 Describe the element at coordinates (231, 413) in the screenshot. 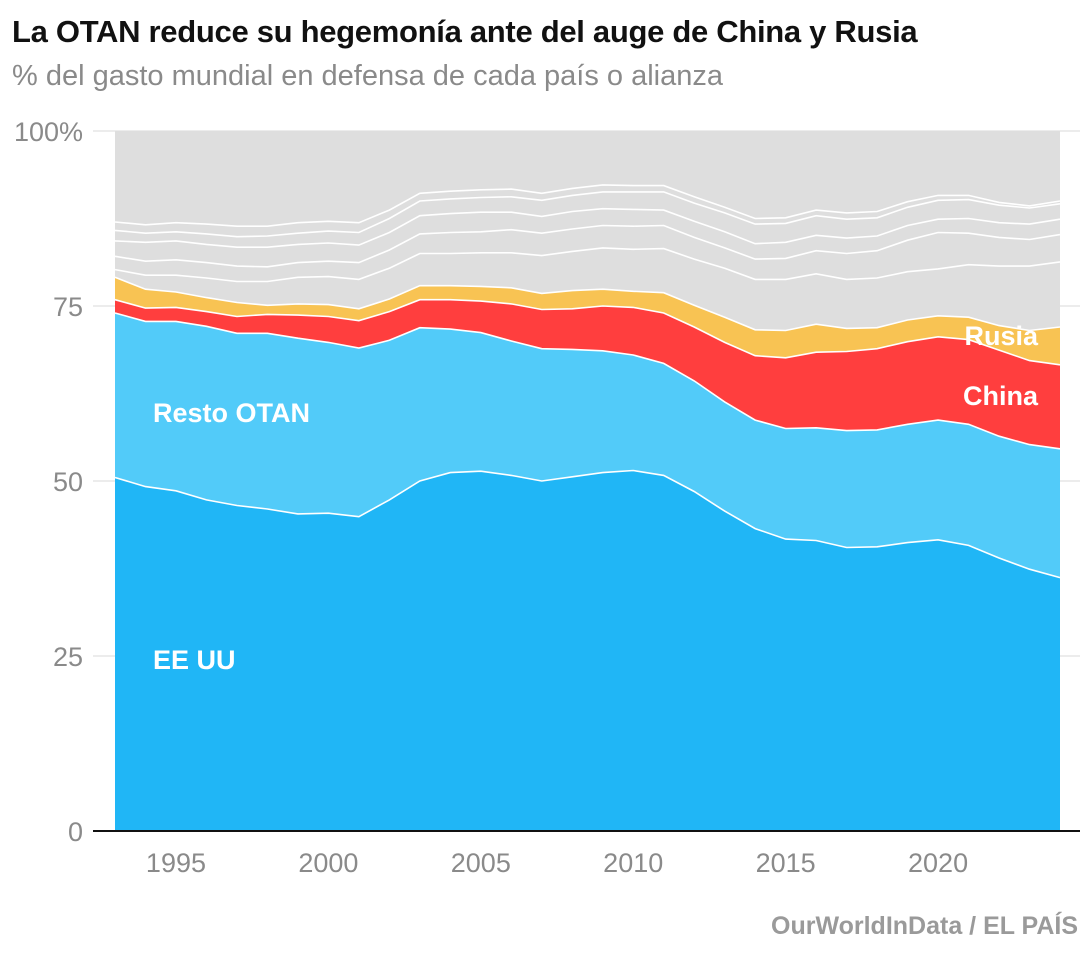

I see `label-resto-otan: Resto OTAN` at that location.